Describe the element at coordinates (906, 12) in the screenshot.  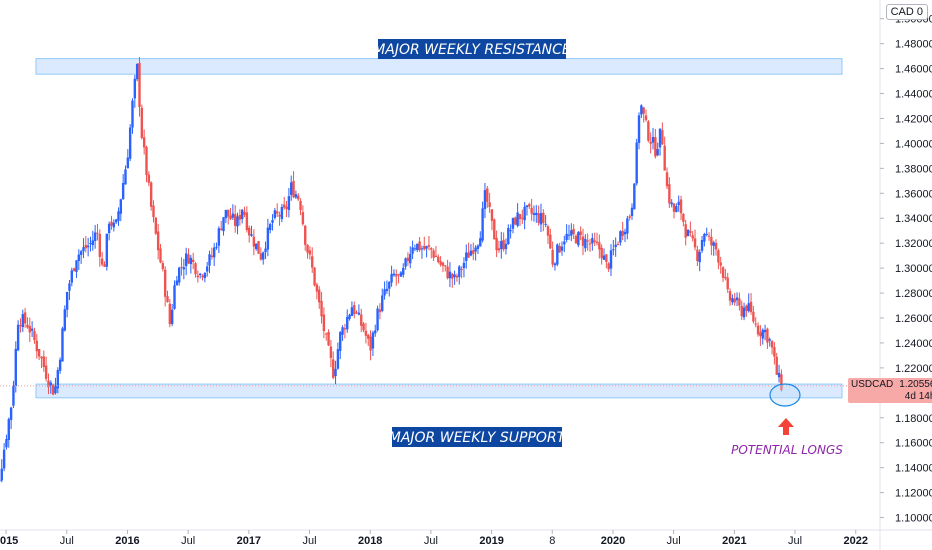
I see `currency-badge: CAD 0` at that location.